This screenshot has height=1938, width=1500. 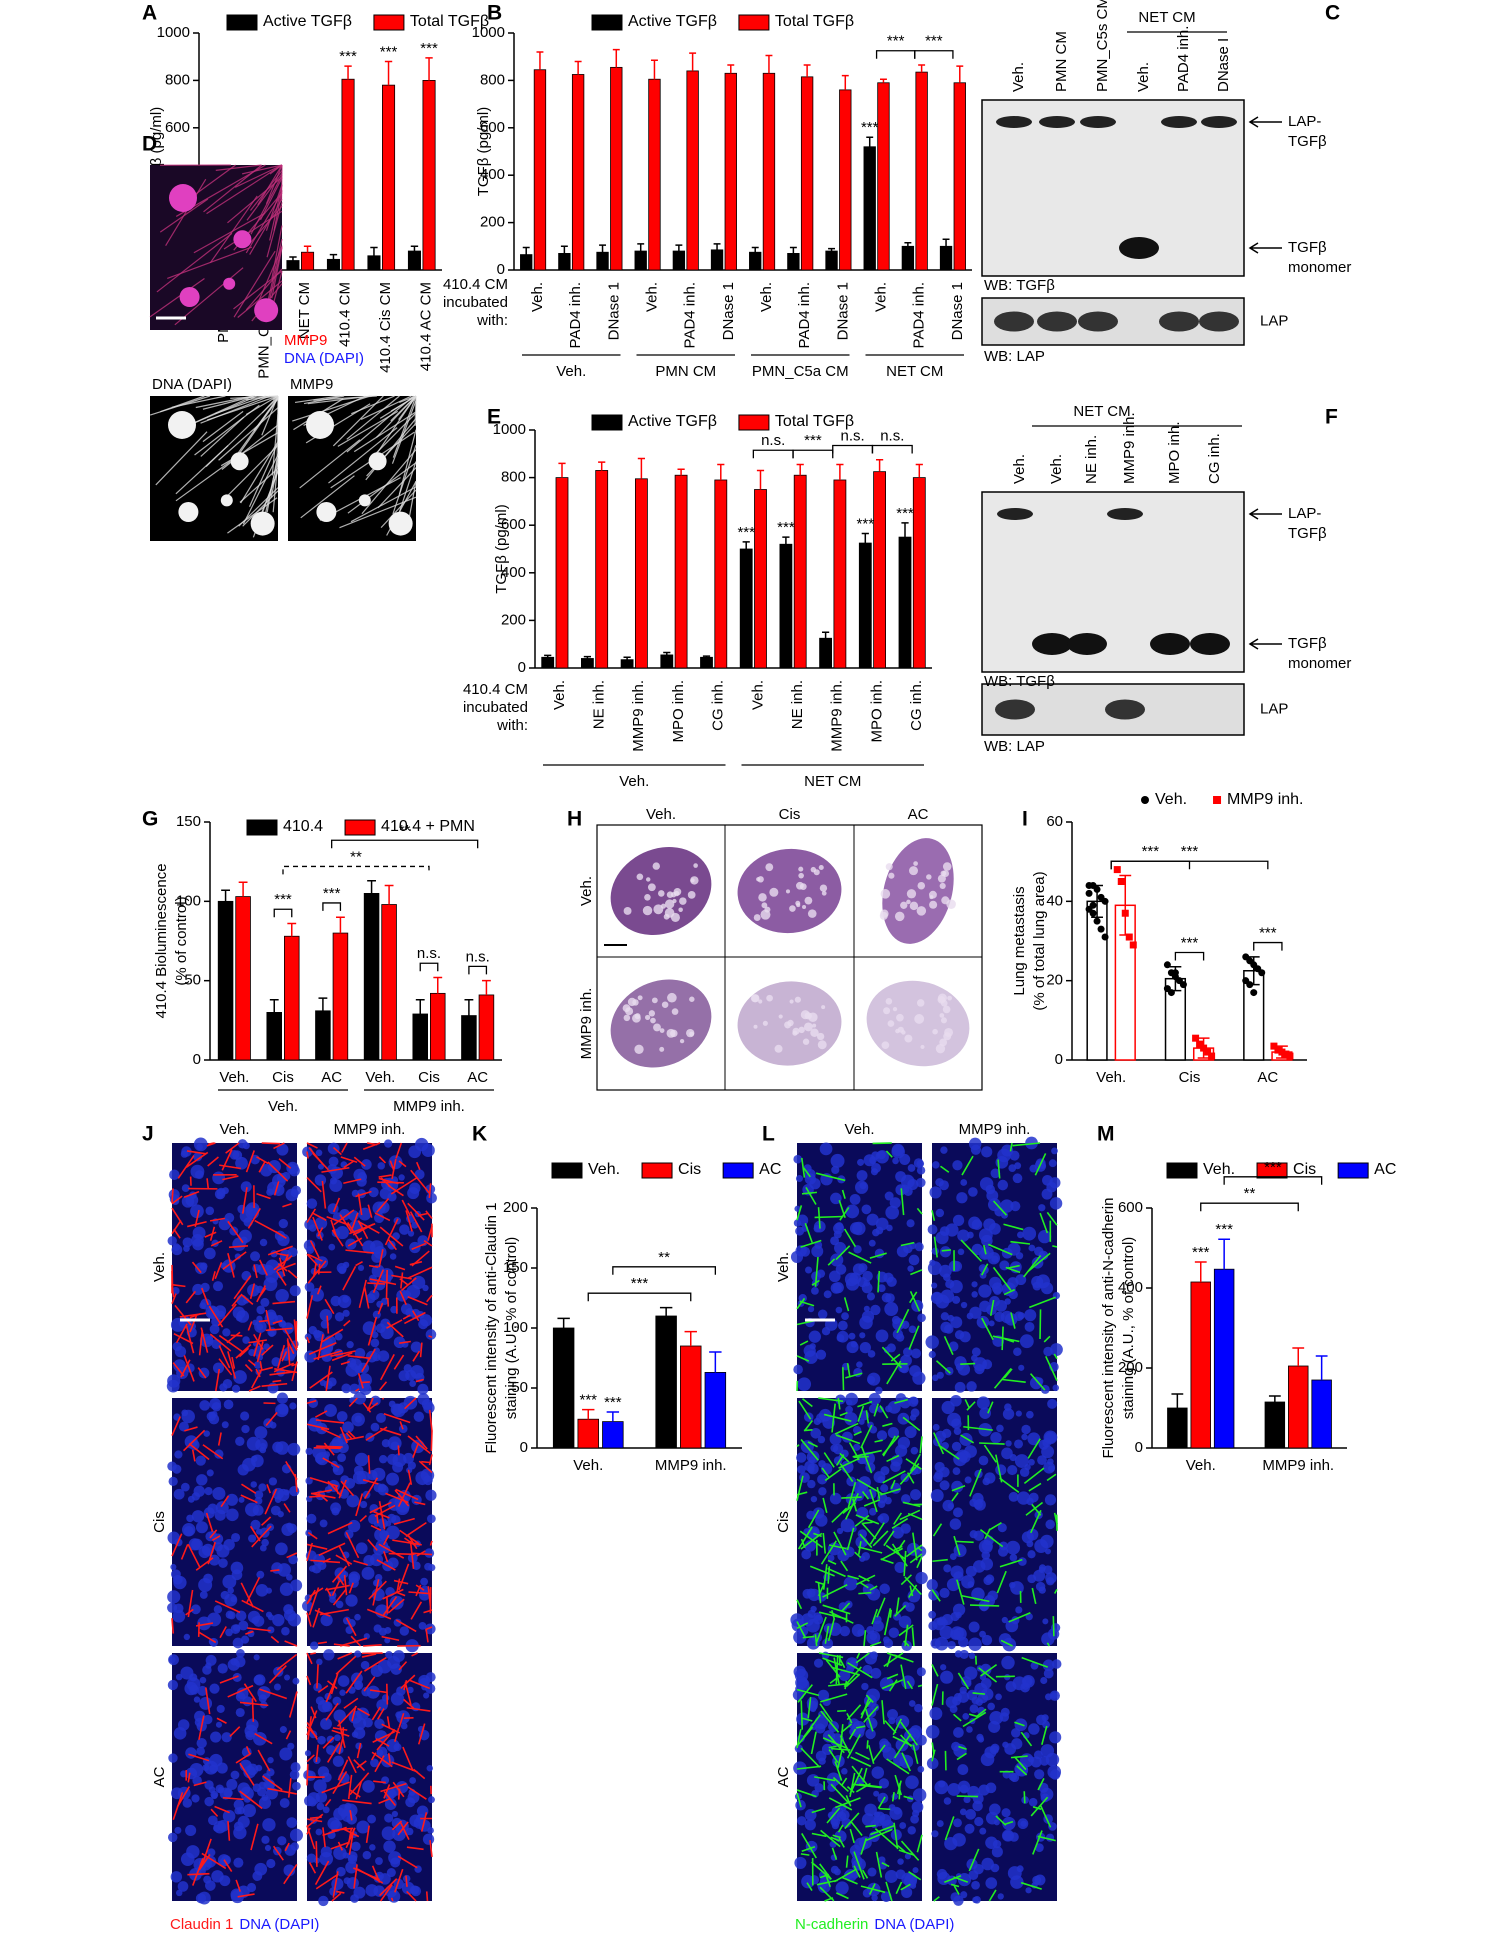 I want to click on column-label: Veh., so click(x=859, y=1129).